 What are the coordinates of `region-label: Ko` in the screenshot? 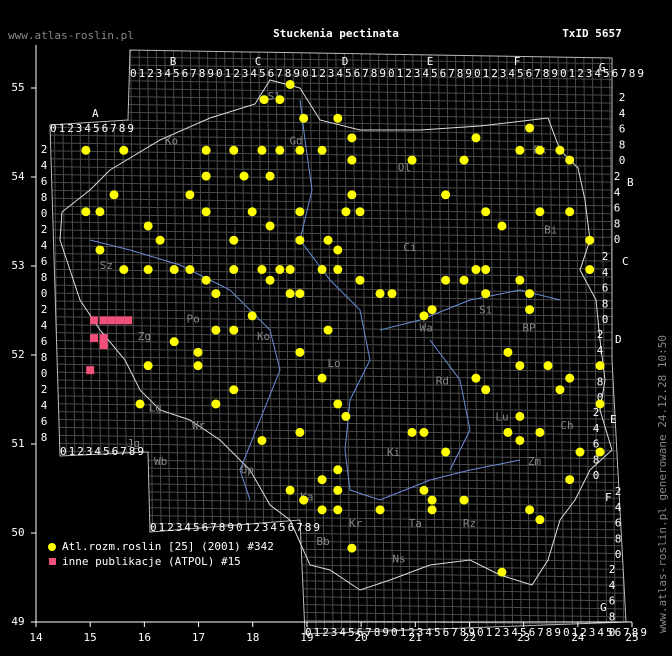 It's located at (171, 140).